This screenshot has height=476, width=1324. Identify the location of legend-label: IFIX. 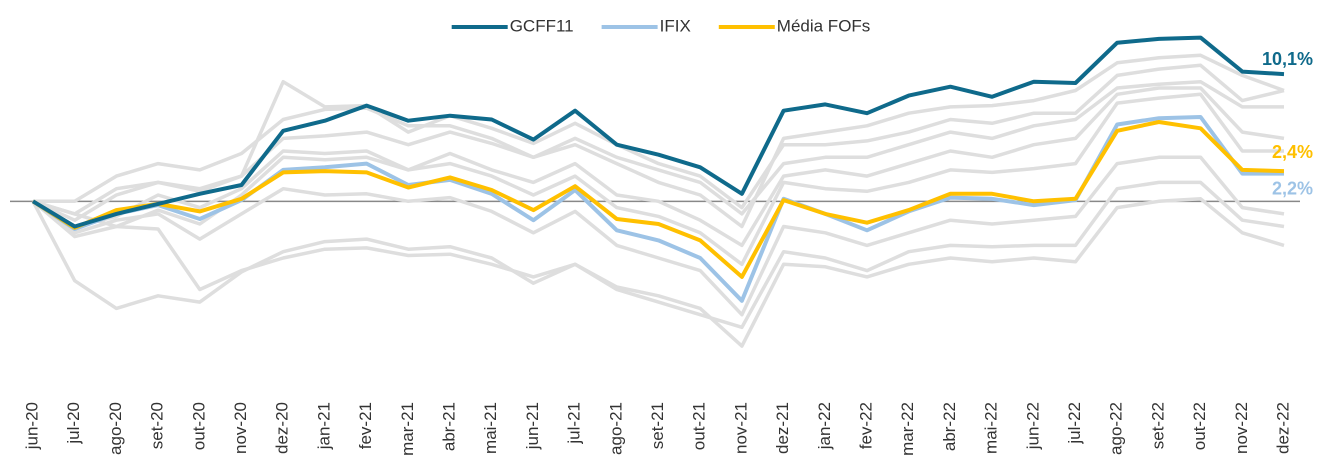
(675, 25).